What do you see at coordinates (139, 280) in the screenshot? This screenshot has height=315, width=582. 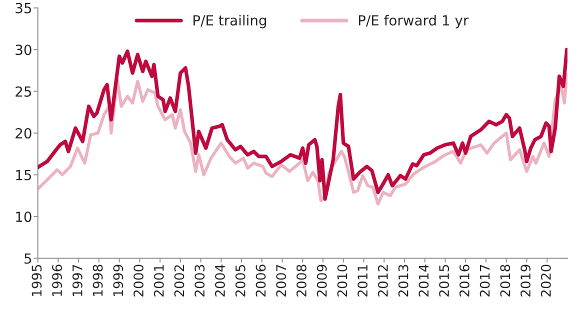 I see `x-tick-label: 2000` at bounding box center [139, 280].